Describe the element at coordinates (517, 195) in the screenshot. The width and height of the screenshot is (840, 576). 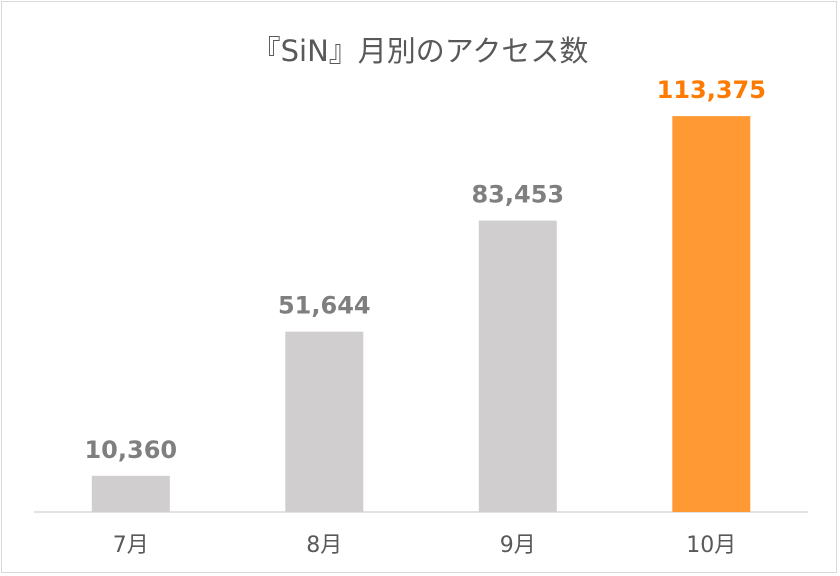
I see `data-label-3: 83,453` at that location.